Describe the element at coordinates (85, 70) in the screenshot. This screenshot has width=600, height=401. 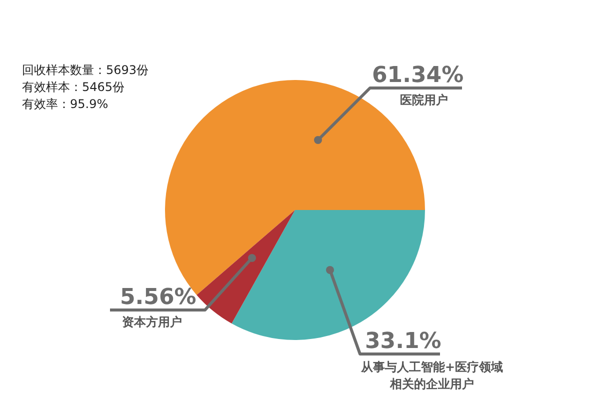
I see `text: 回收样本数量：5693份` at that location.